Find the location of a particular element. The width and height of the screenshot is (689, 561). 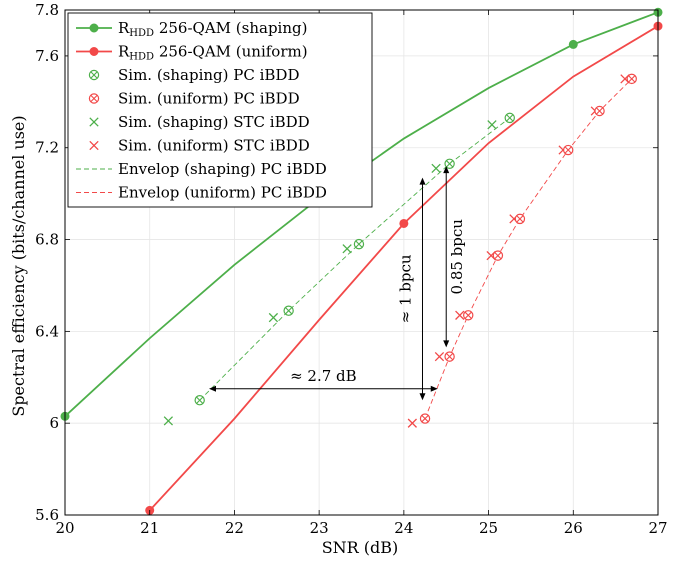

y-axis-label: Spectral efficiency (bits/channel use) is located at coordinates (18, 265).